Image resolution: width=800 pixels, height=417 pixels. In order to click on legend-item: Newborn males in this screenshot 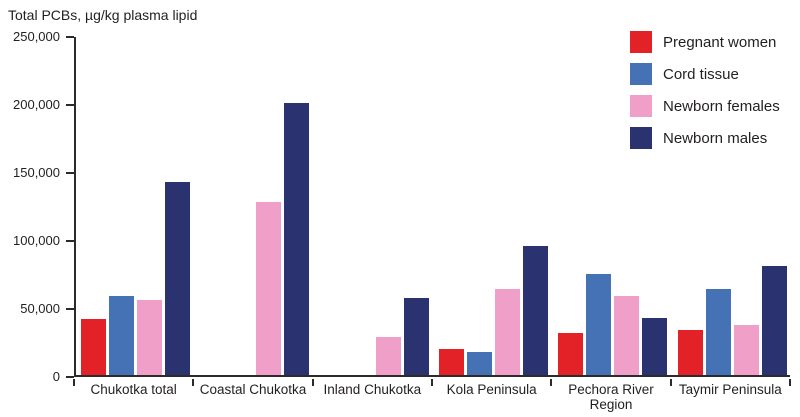, I will do `click(705, 138)`.